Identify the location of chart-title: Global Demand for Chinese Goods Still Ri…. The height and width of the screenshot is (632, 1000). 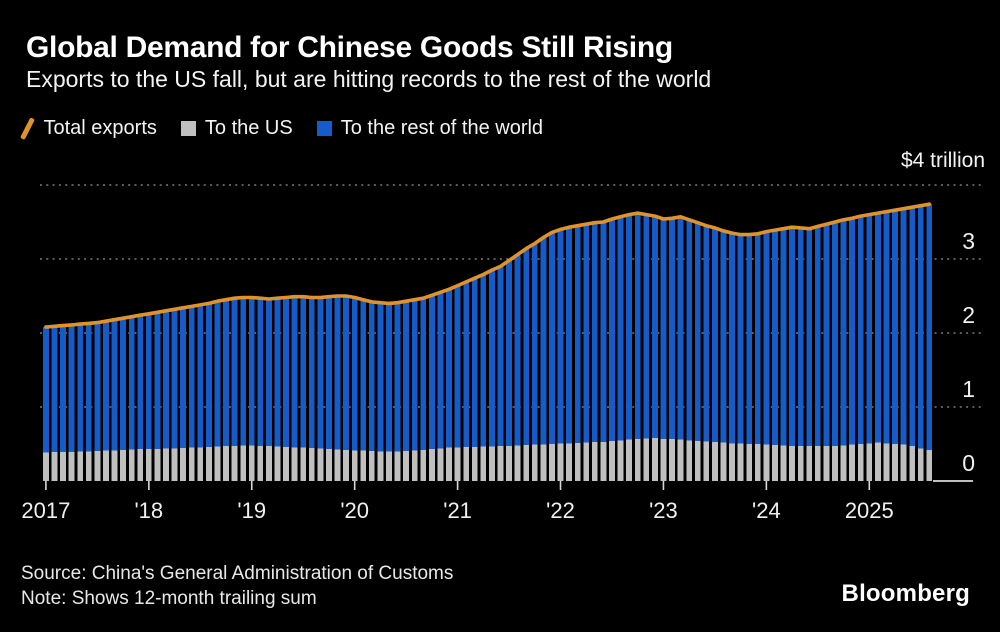
(349, 47).